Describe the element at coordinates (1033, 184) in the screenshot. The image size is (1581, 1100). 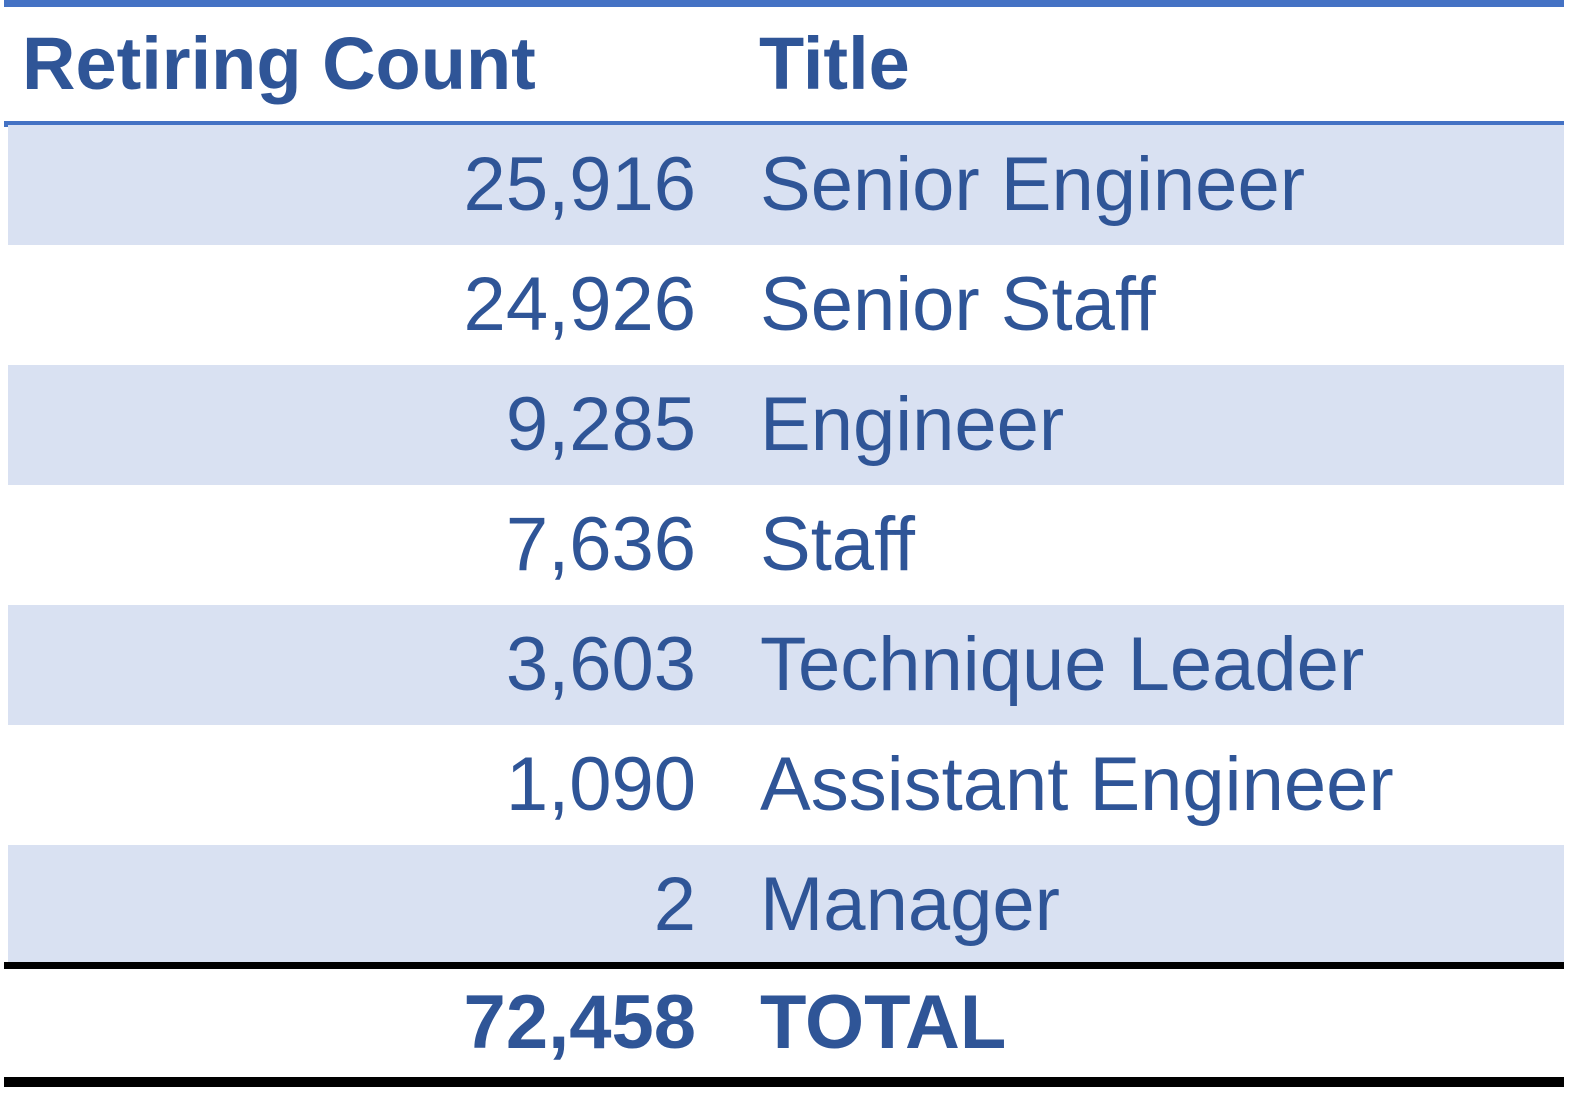
I see `row-title: Senior Engineer` at that location.